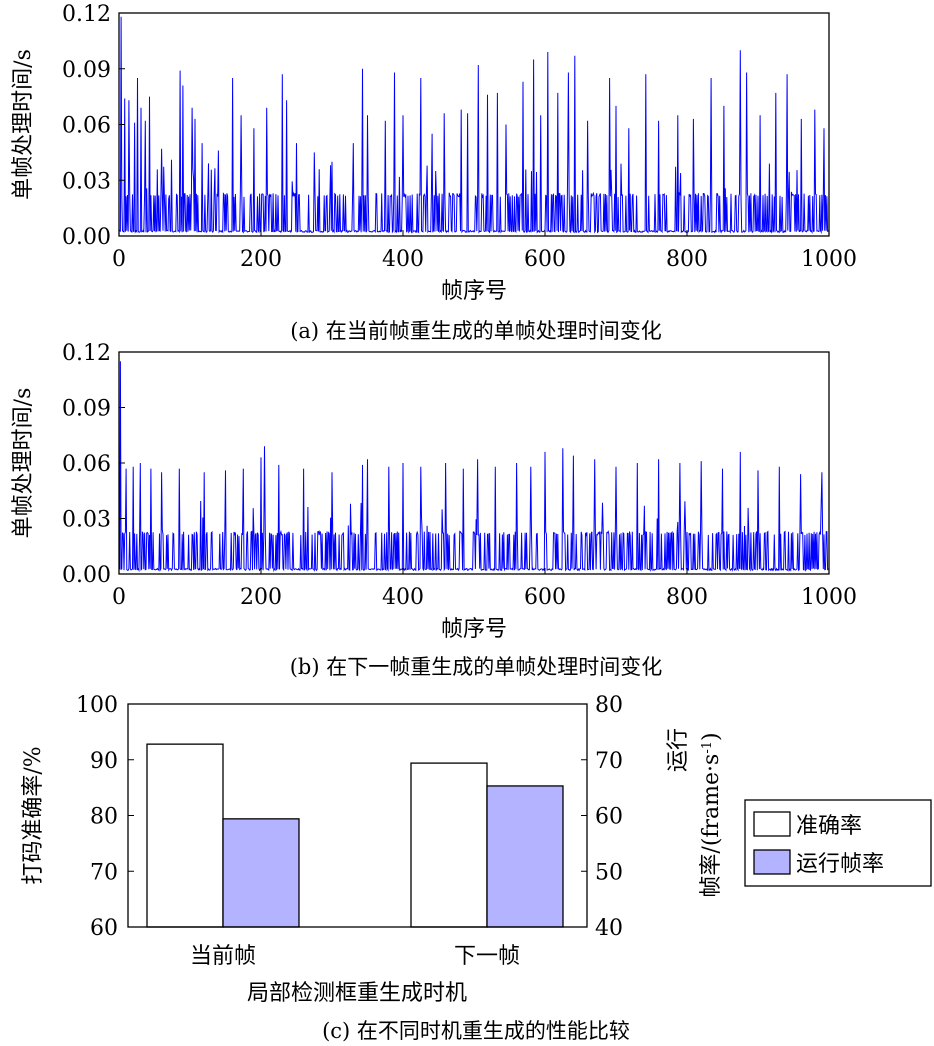  I want to click on legend-label: 运行帧率, so click(840, 864).